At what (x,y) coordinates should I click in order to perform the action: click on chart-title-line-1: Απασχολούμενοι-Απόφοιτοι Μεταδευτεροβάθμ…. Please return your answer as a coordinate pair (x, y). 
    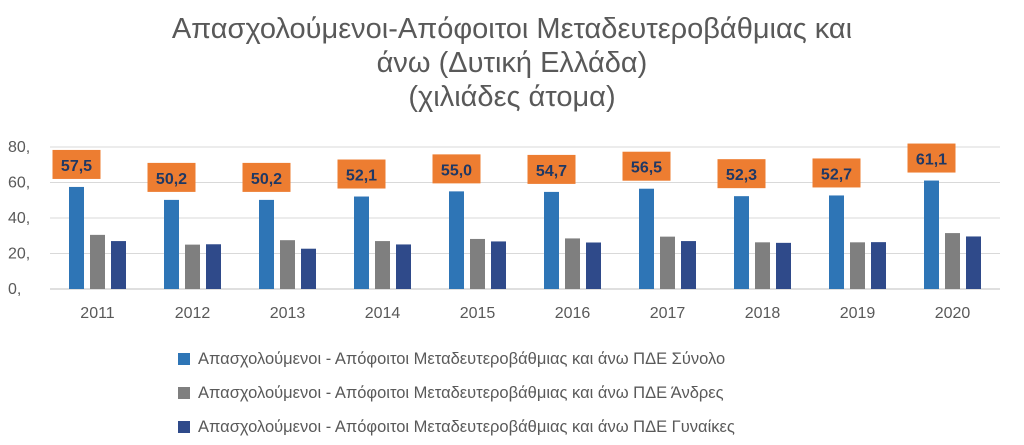
    Looking at the image, I should click on (512, 29).